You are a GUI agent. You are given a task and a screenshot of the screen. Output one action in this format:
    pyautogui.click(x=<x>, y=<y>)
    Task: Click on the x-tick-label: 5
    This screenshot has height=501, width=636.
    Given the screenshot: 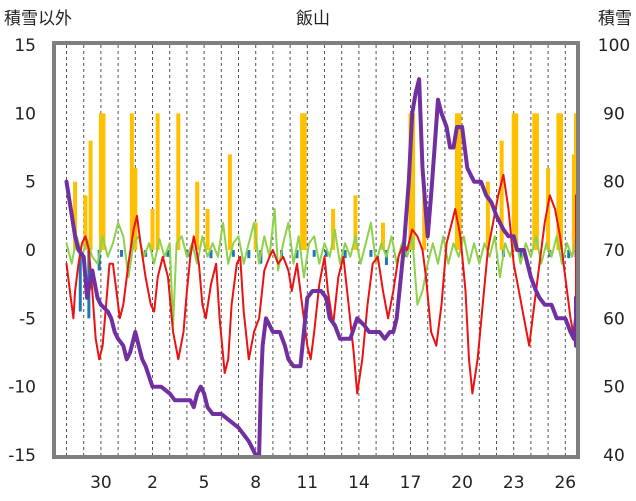 What is the action you would take?
    pyautogui.click(x=204, y=483)
    